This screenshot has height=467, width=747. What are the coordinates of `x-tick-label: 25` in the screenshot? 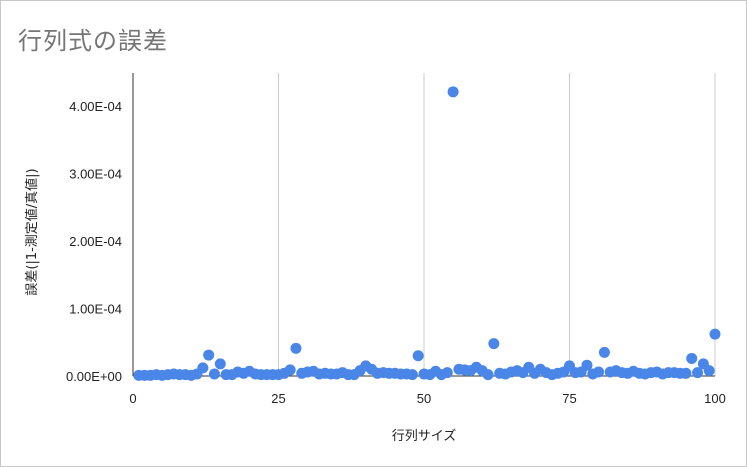 It's located at (278, 398).